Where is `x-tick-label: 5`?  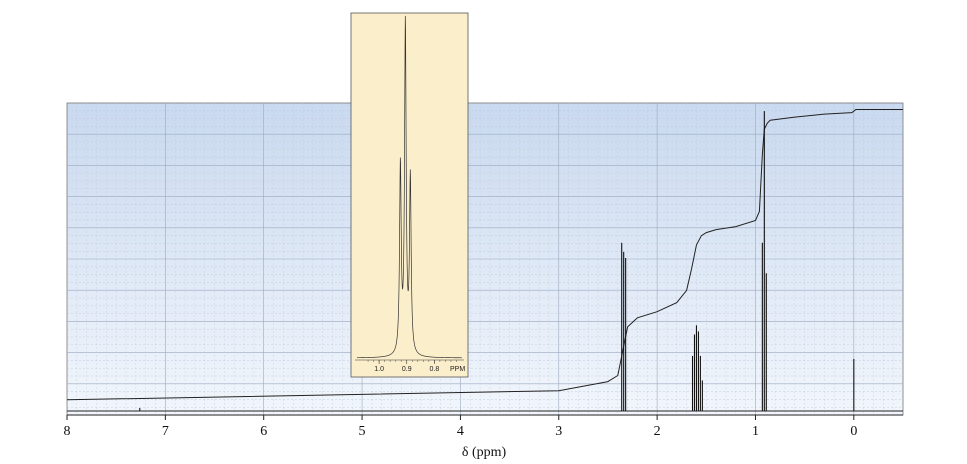
x-tick-label: 5 is located at coordinates (362, 431).